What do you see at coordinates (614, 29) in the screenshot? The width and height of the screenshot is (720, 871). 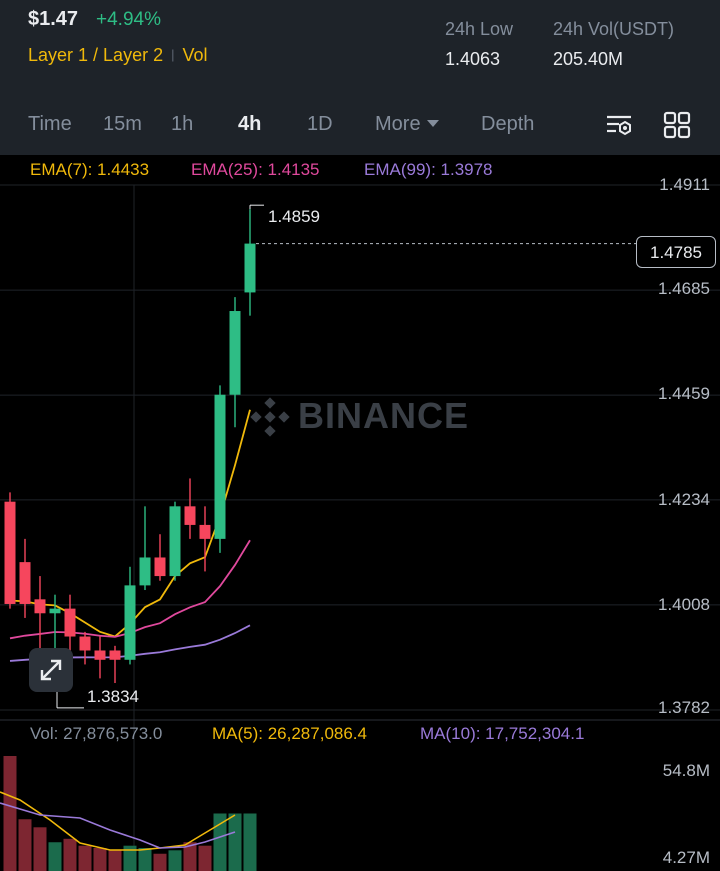 I see `vol-label: 24h Vol(USDT)` at bounding box center [614, 29].